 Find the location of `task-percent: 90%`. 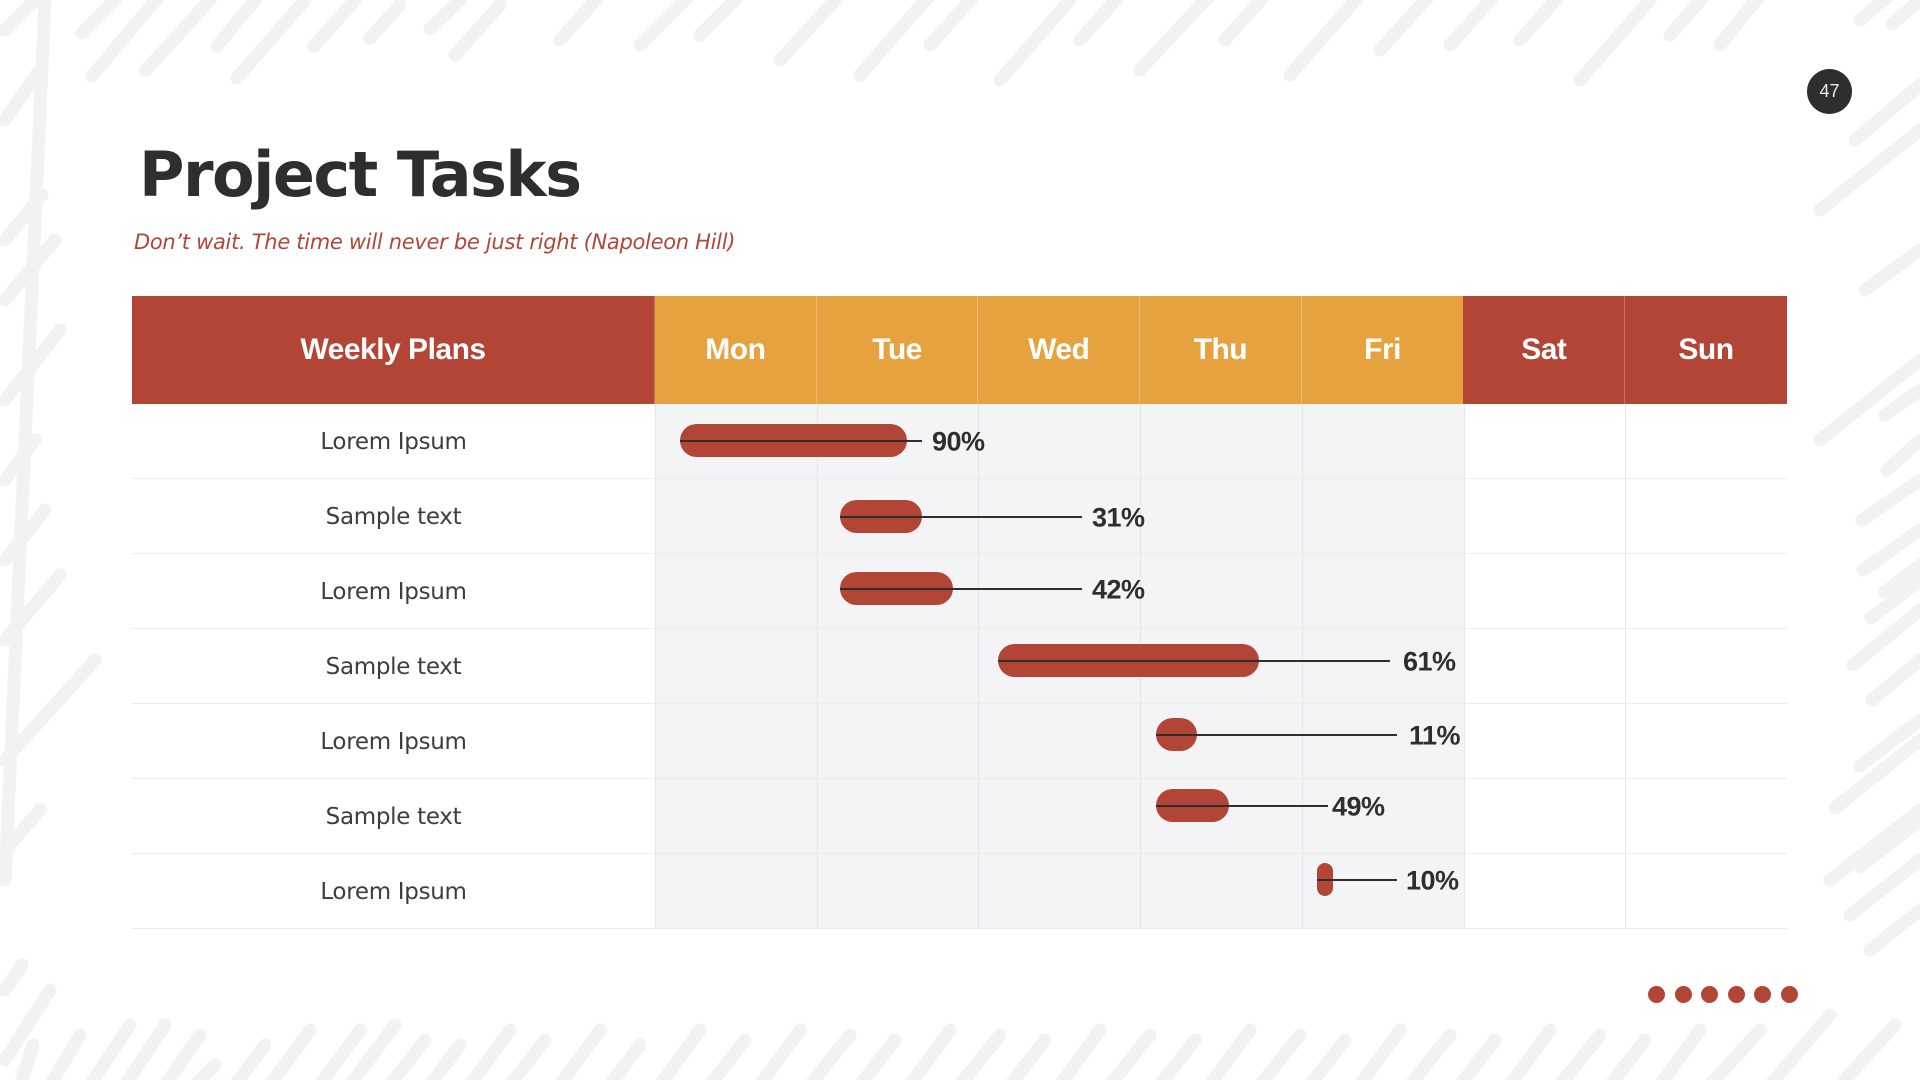

task-percent: 90% is located at coordinates (958, 441).